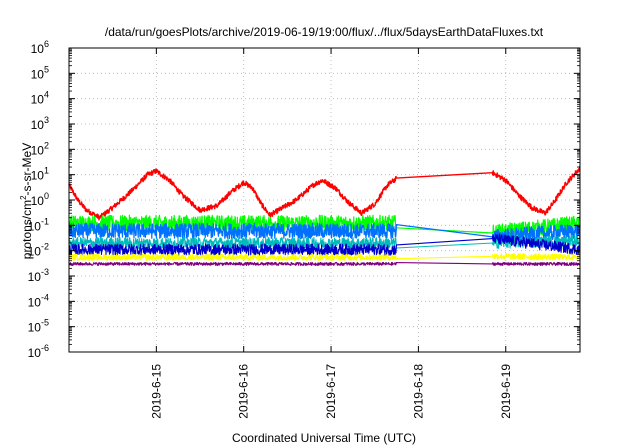 The width and height of the screenshot is (640, 448). What do you see at coordinates (45, 272) in the screenshot?
I see `y-tick-label-exponent: -3` at bounding box center [45, 272].